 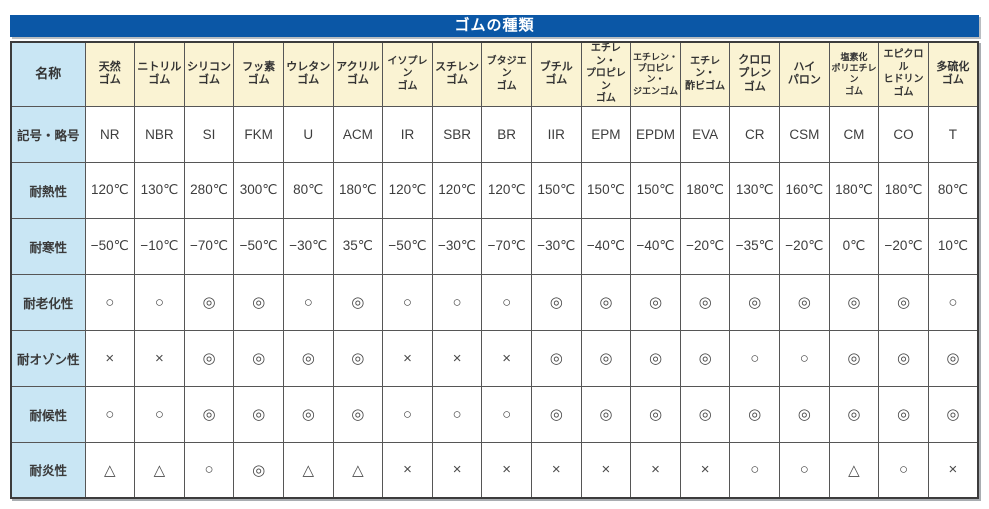 I want to click on row-label: 記号・略号, so click(x=48, y=134).